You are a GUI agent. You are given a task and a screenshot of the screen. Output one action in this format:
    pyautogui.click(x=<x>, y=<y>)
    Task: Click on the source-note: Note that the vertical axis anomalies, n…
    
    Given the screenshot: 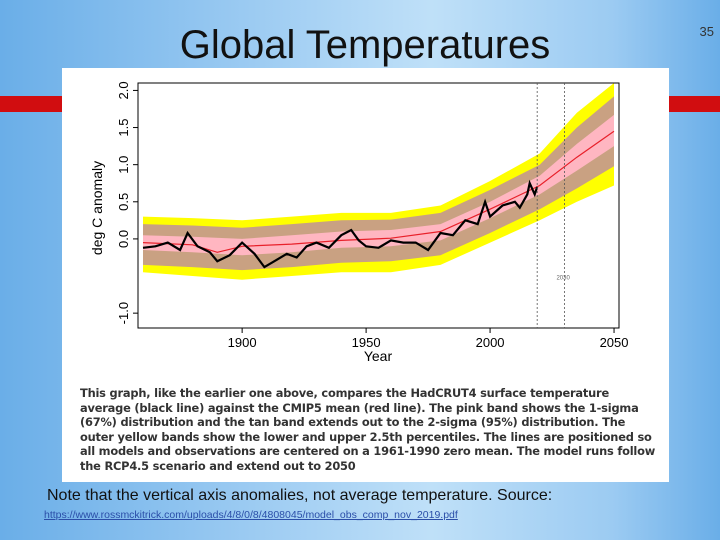 What is the action you would take?
    pyautogui.click(x=300, y=495)
    